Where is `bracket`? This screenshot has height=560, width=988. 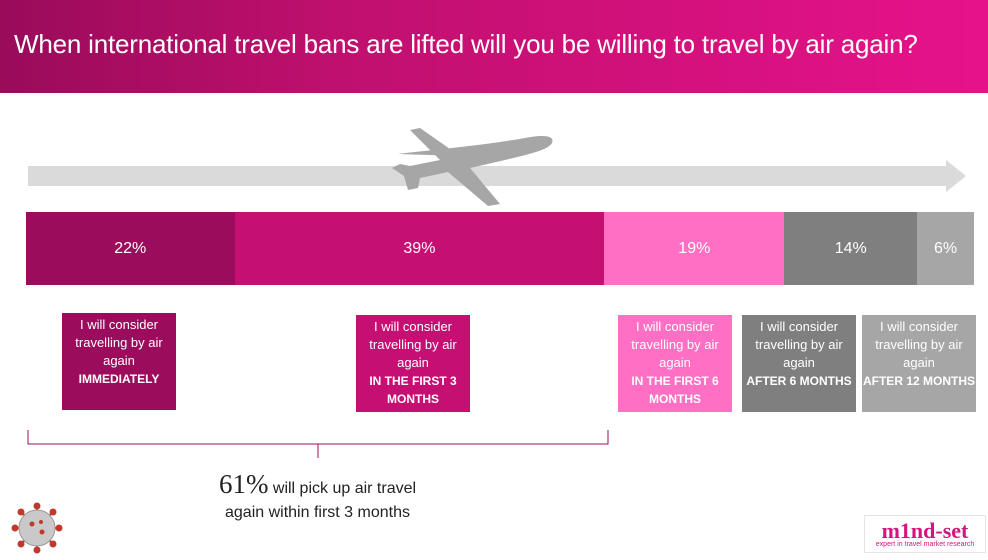
bracket is located at coordinates (318, 444).